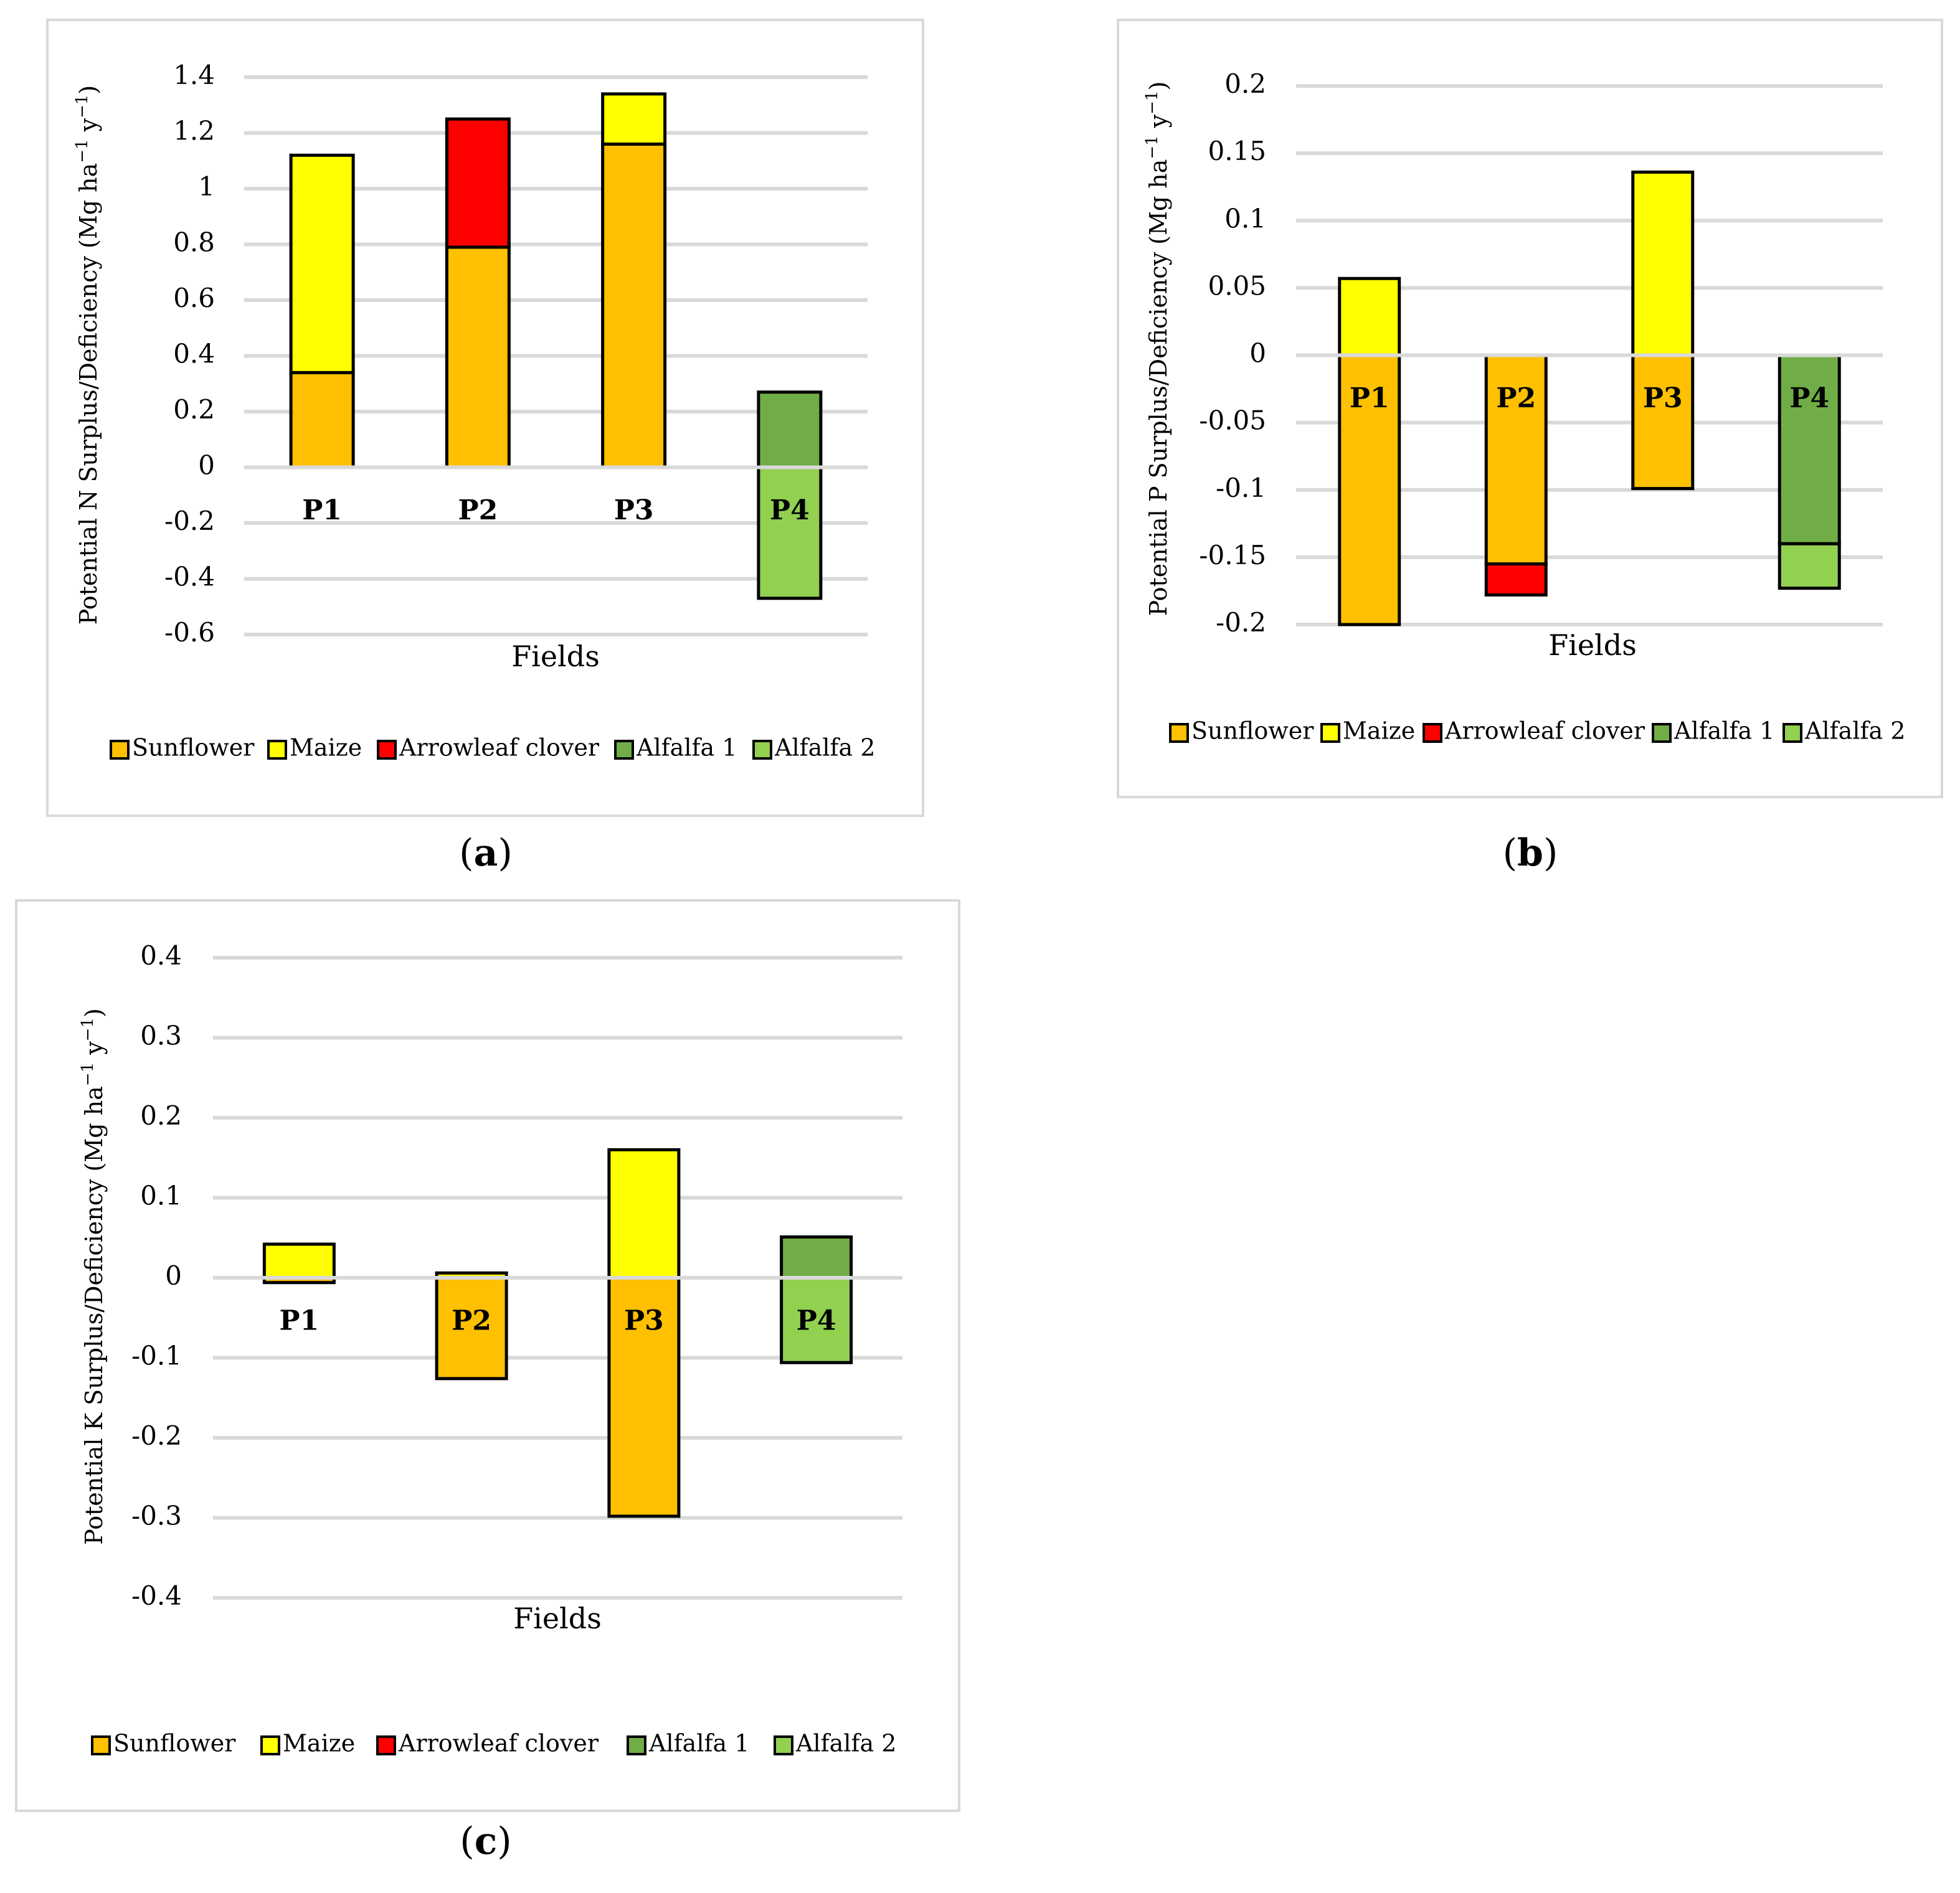  I want to click on bar-p1-sunflower, so click(1369, 490).